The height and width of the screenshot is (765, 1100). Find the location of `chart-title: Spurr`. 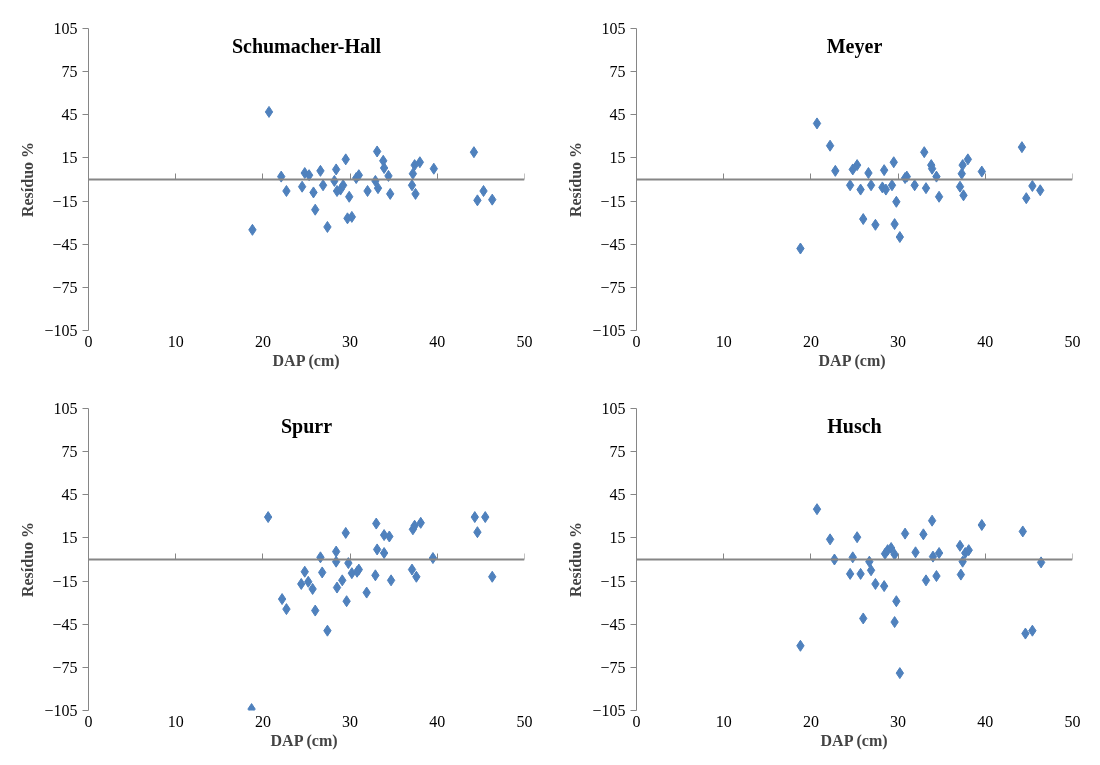

chart-title: Spurr is located at coordinates (306, 426).